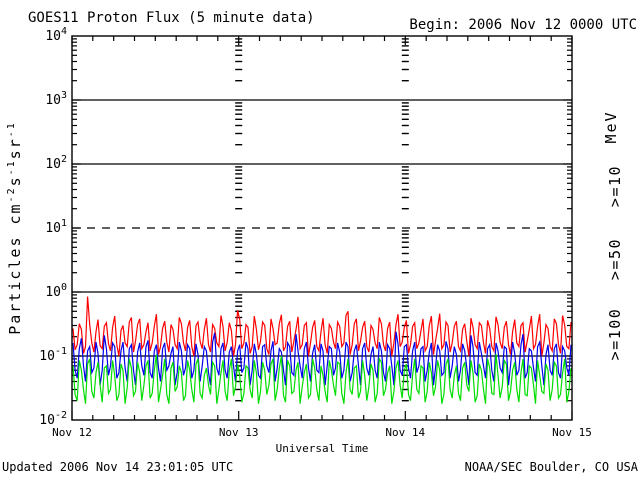  I want to click on svg-text: 10², so click(56, 163).